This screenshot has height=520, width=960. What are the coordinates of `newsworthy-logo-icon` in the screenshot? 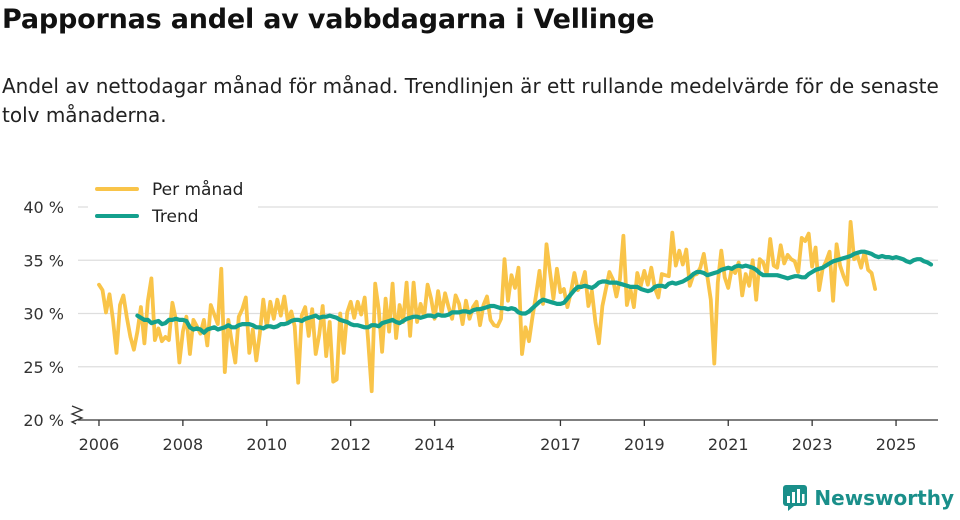 It's located at (795, 498).